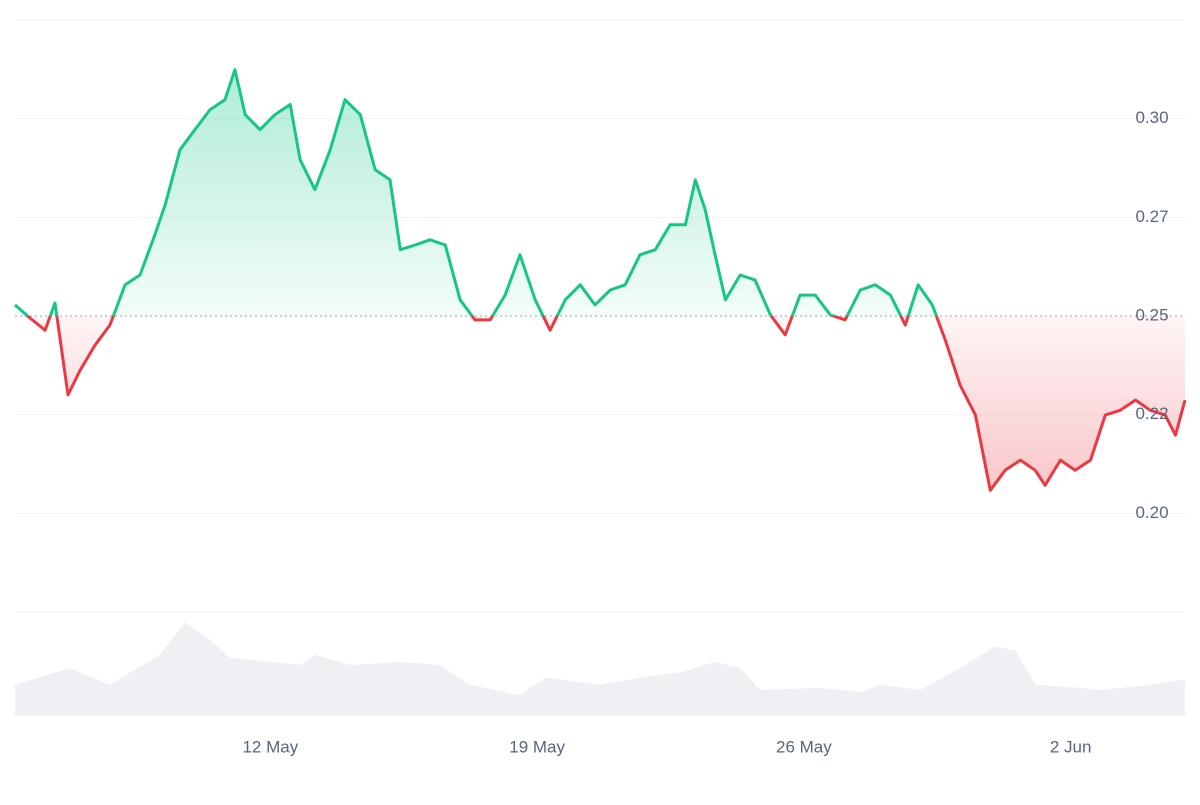  What do you see at coordinates (270, 746) in the screenshot?
I see `x-tick-label: 12 May` at bounding box center [270, 746].